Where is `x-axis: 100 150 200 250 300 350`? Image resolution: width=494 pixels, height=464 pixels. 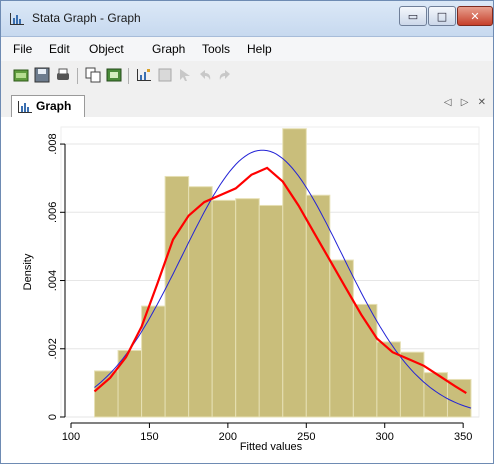
x-axis: 100 150 200 250 300 350 is located at coordinates (267, 432).